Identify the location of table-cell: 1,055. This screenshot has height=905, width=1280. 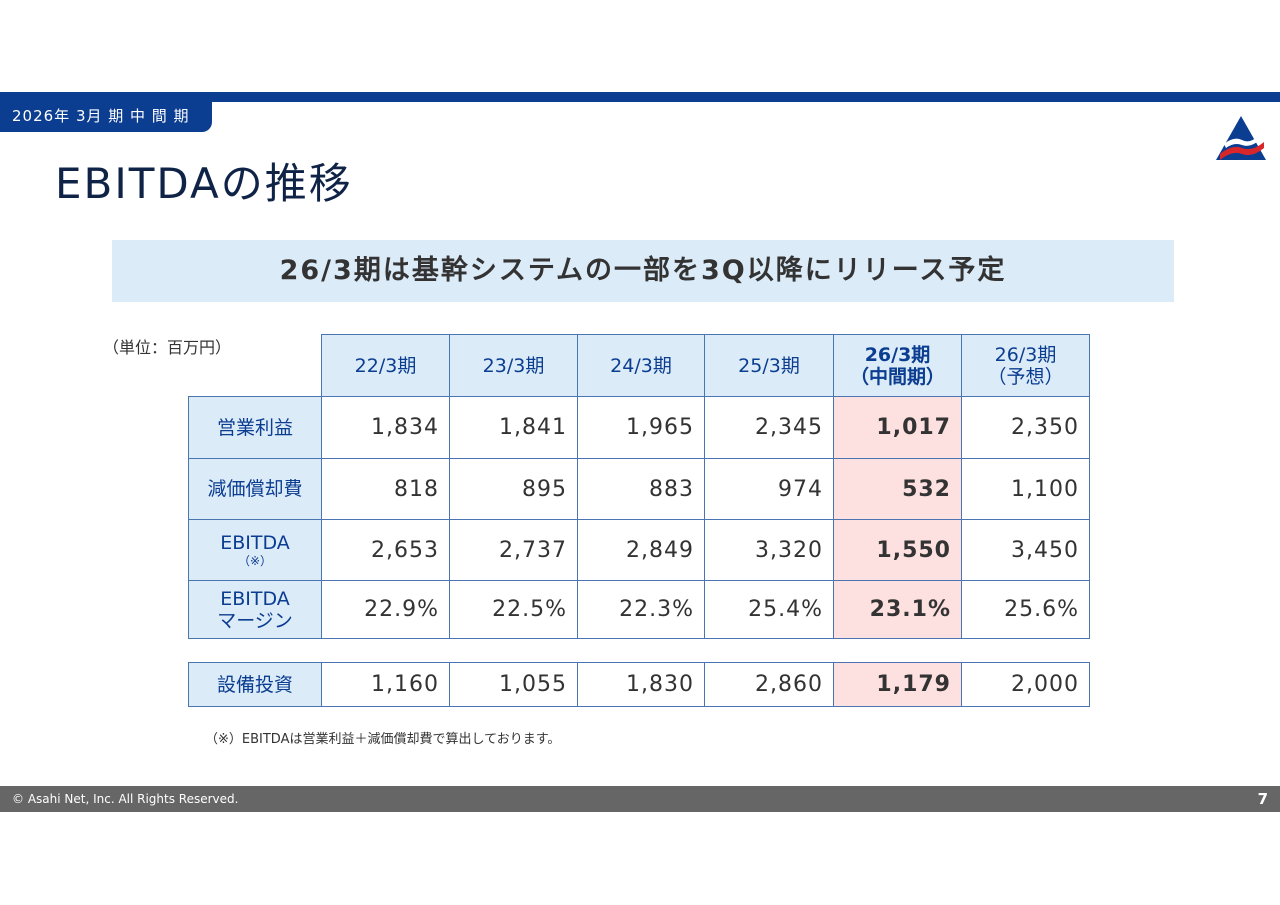
(513, 684).